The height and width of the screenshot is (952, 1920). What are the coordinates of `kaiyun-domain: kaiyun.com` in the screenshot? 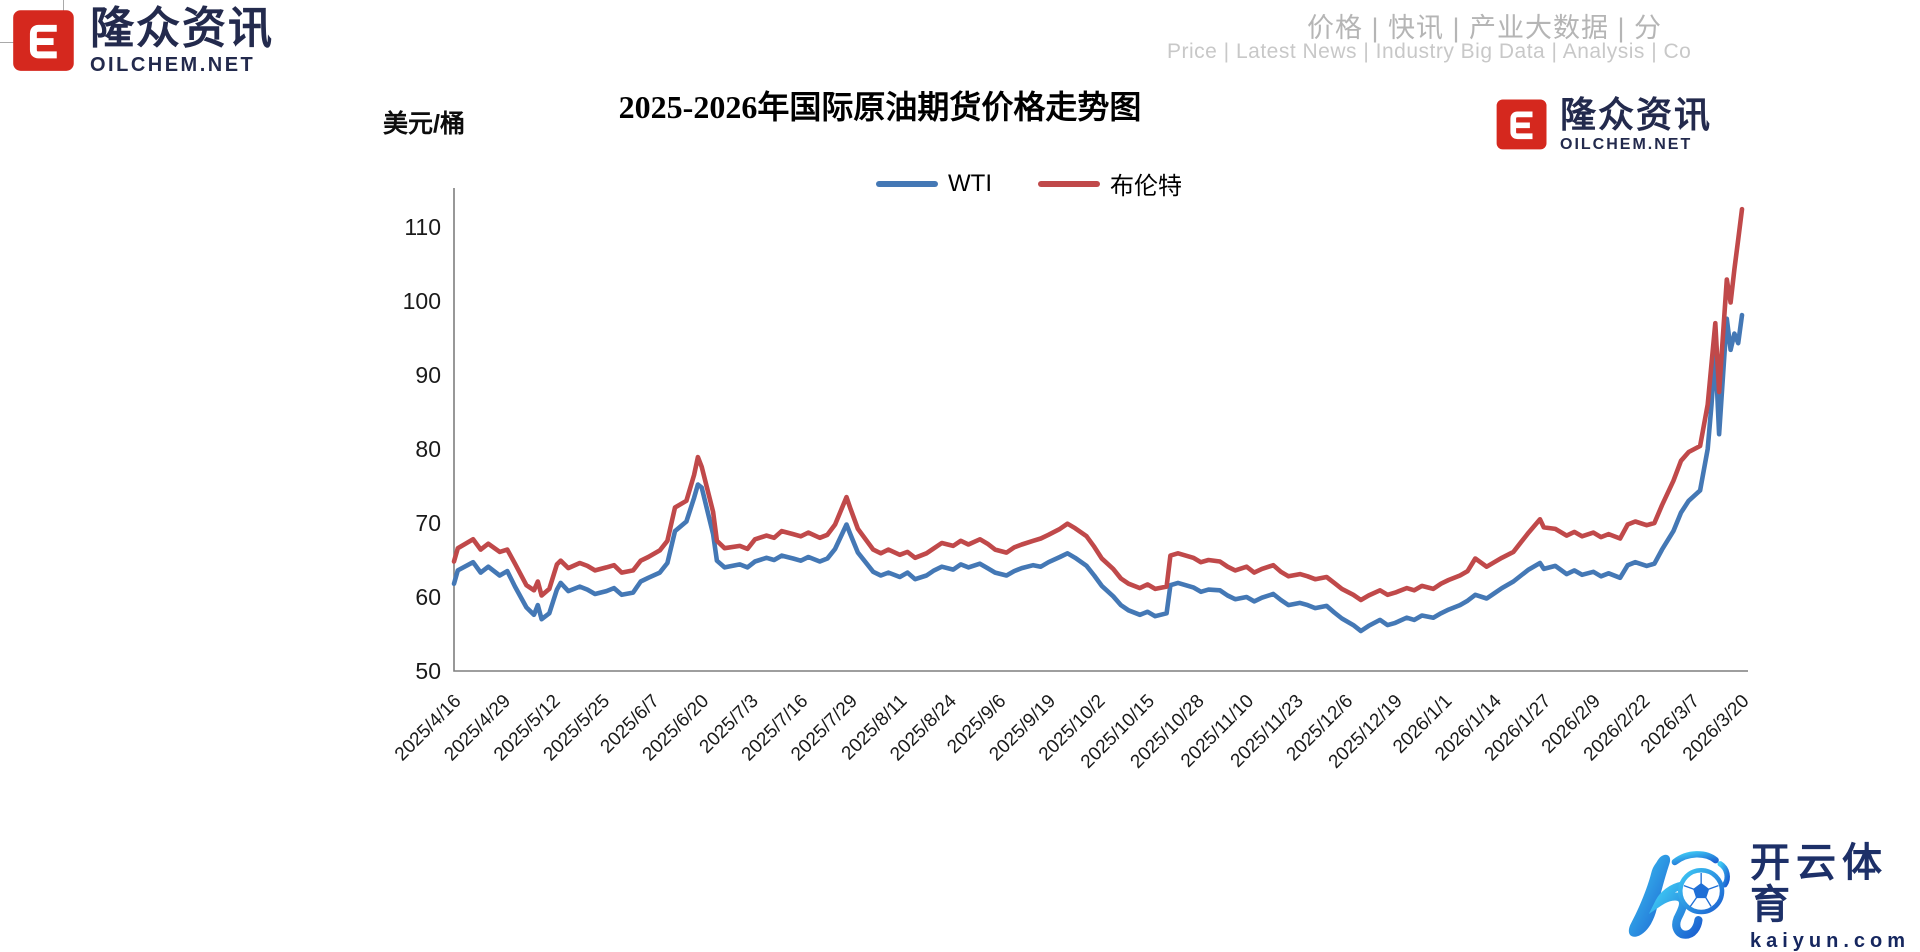 It's located at (1830, 941).